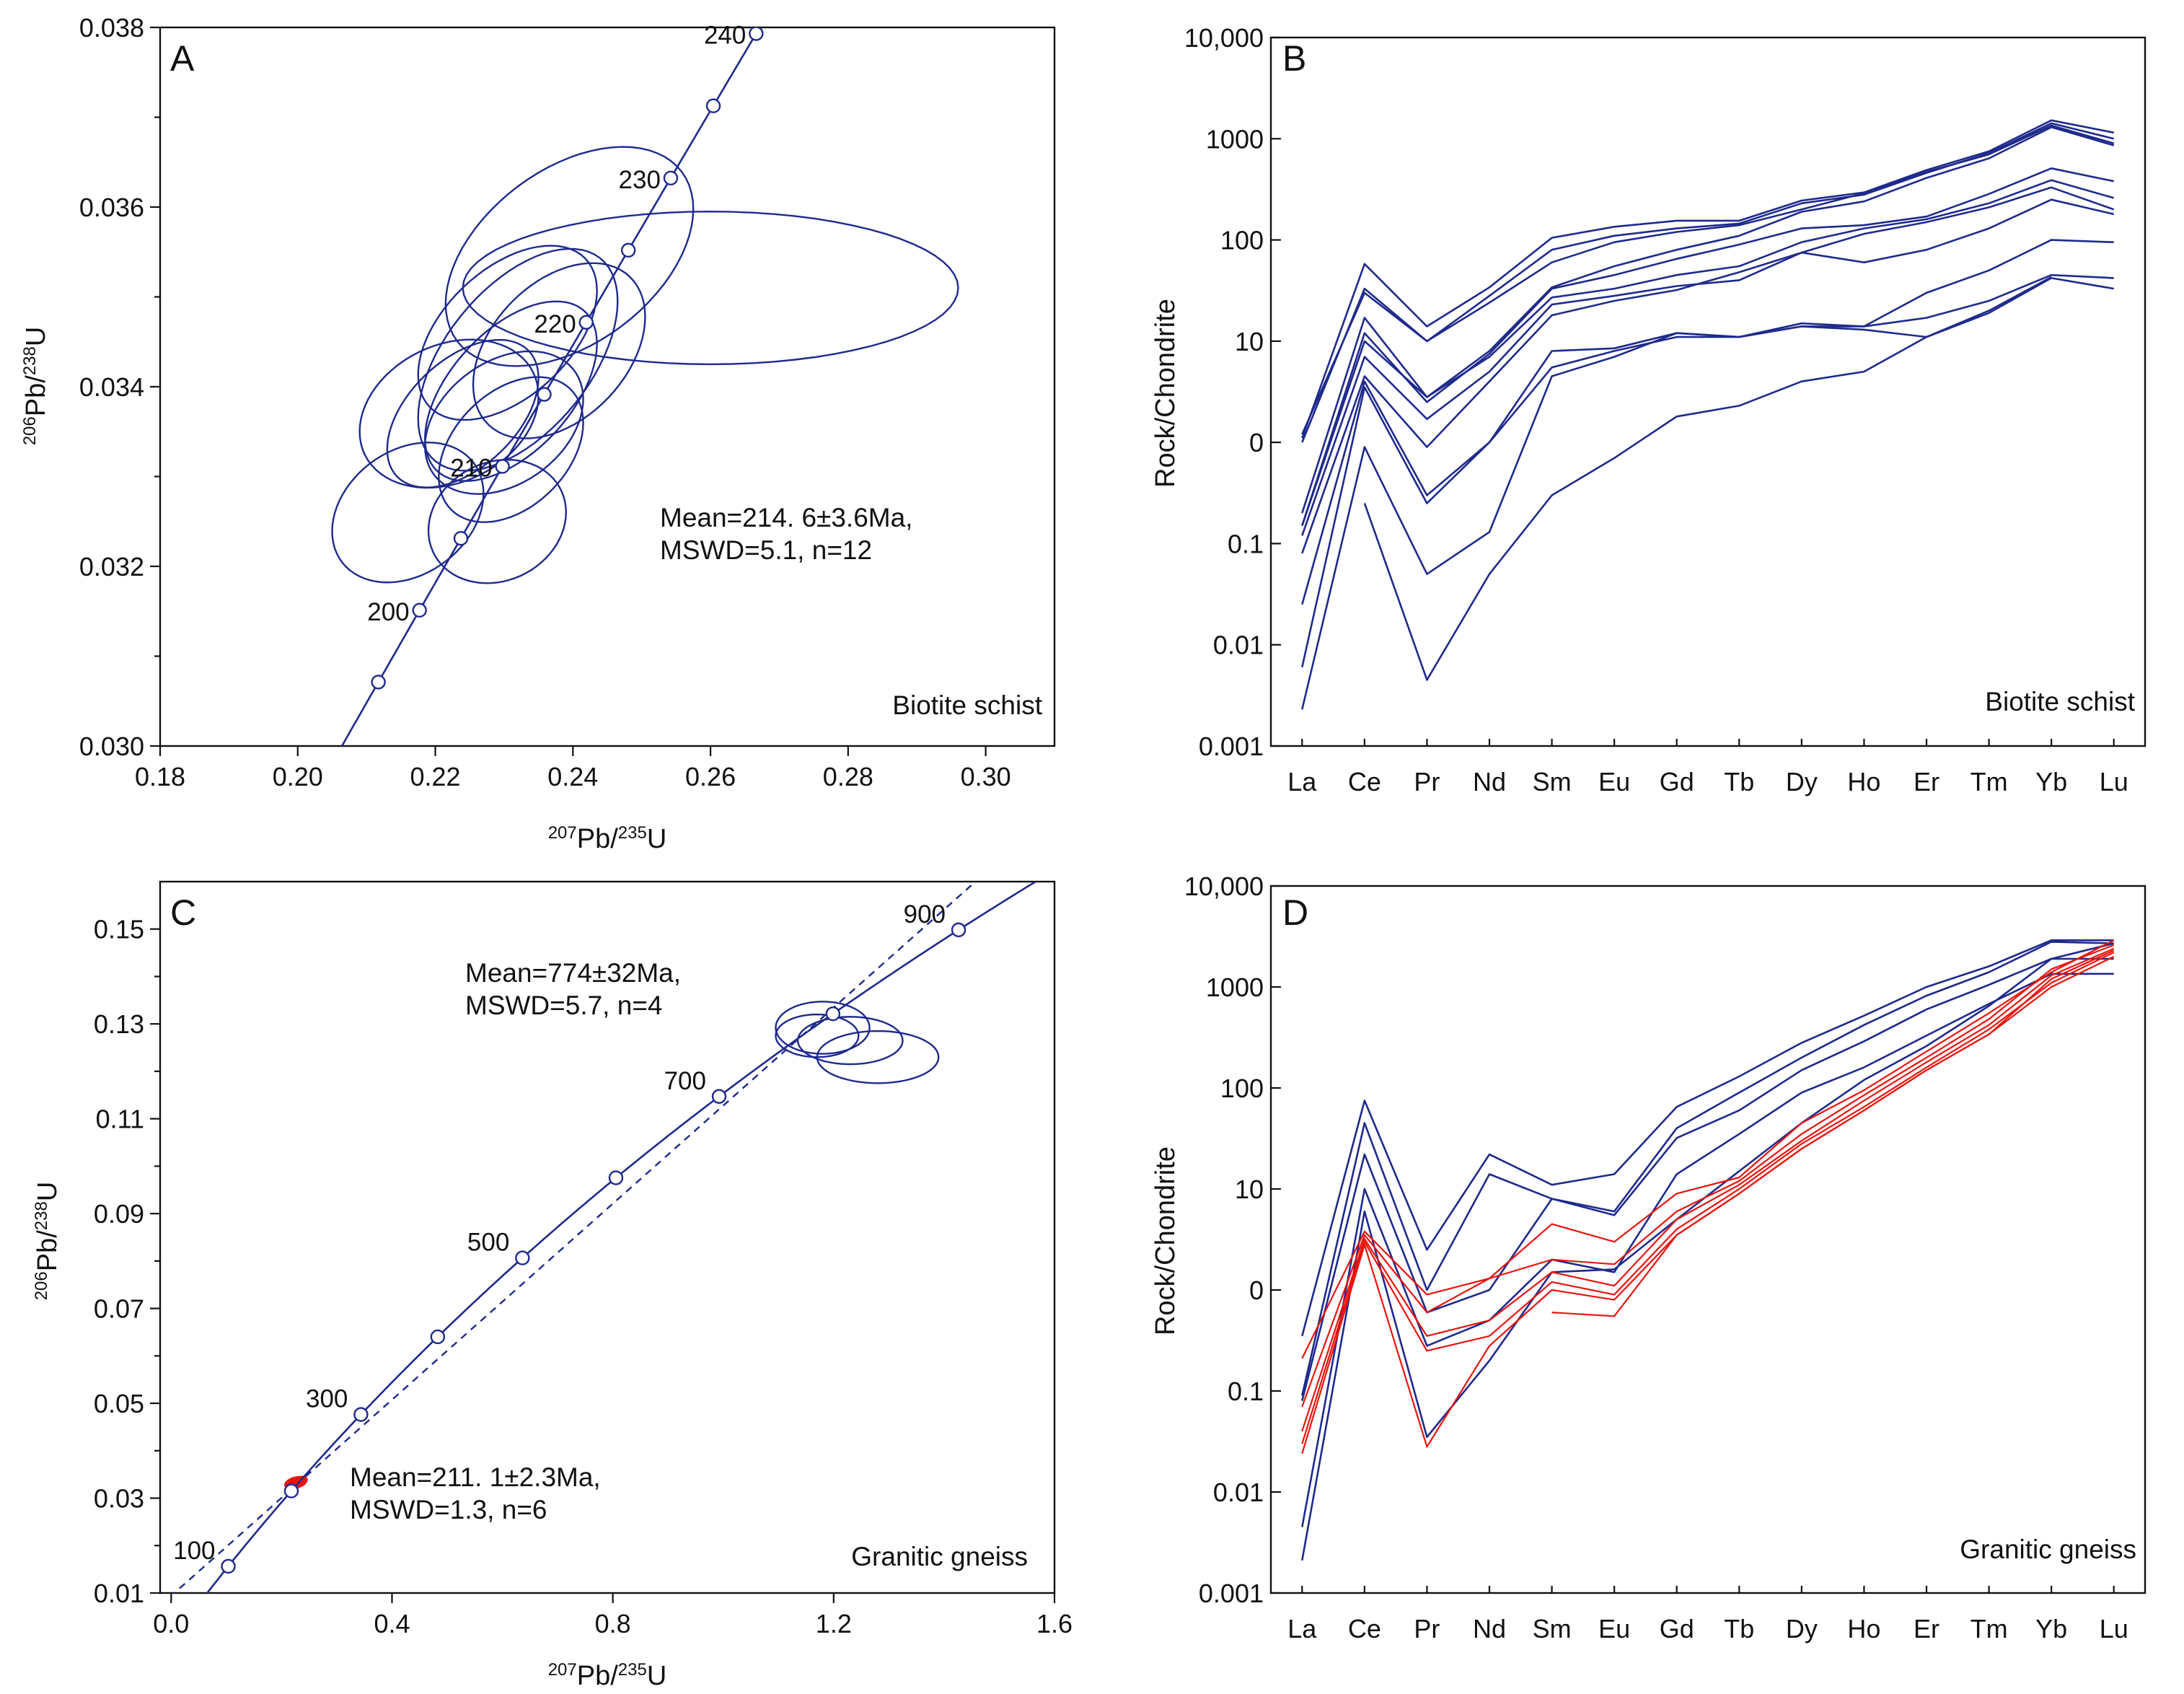  What do you see at coordinates (1165, 1240) in the screenshot?
I see `panel-d-y-title: Rock/Chondrite` at bounding box center [1165, 1240].